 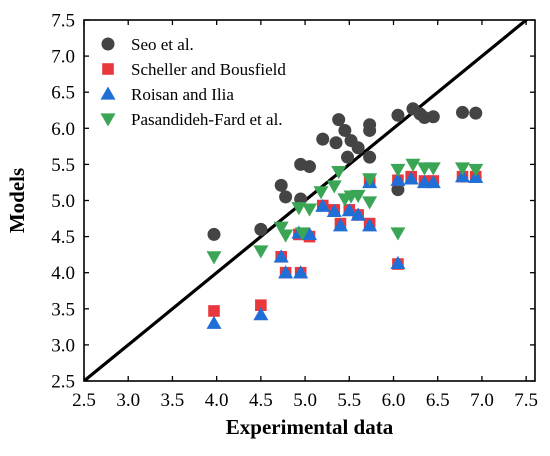 I want to click on x-tick-label: 4.0, so click(x=217, y=400).